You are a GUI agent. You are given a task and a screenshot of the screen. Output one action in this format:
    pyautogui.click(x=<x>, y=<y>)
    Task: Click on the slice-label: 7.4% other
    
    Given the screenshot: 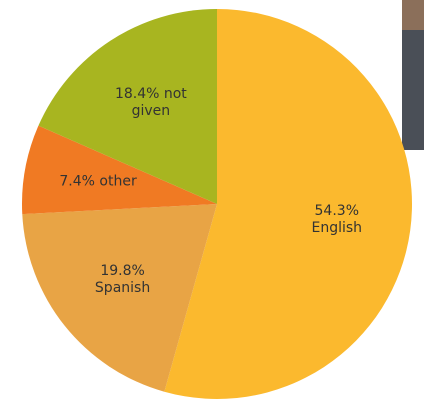 What is the action you would take?
    pyautogui.click(x=98, y=181)
    